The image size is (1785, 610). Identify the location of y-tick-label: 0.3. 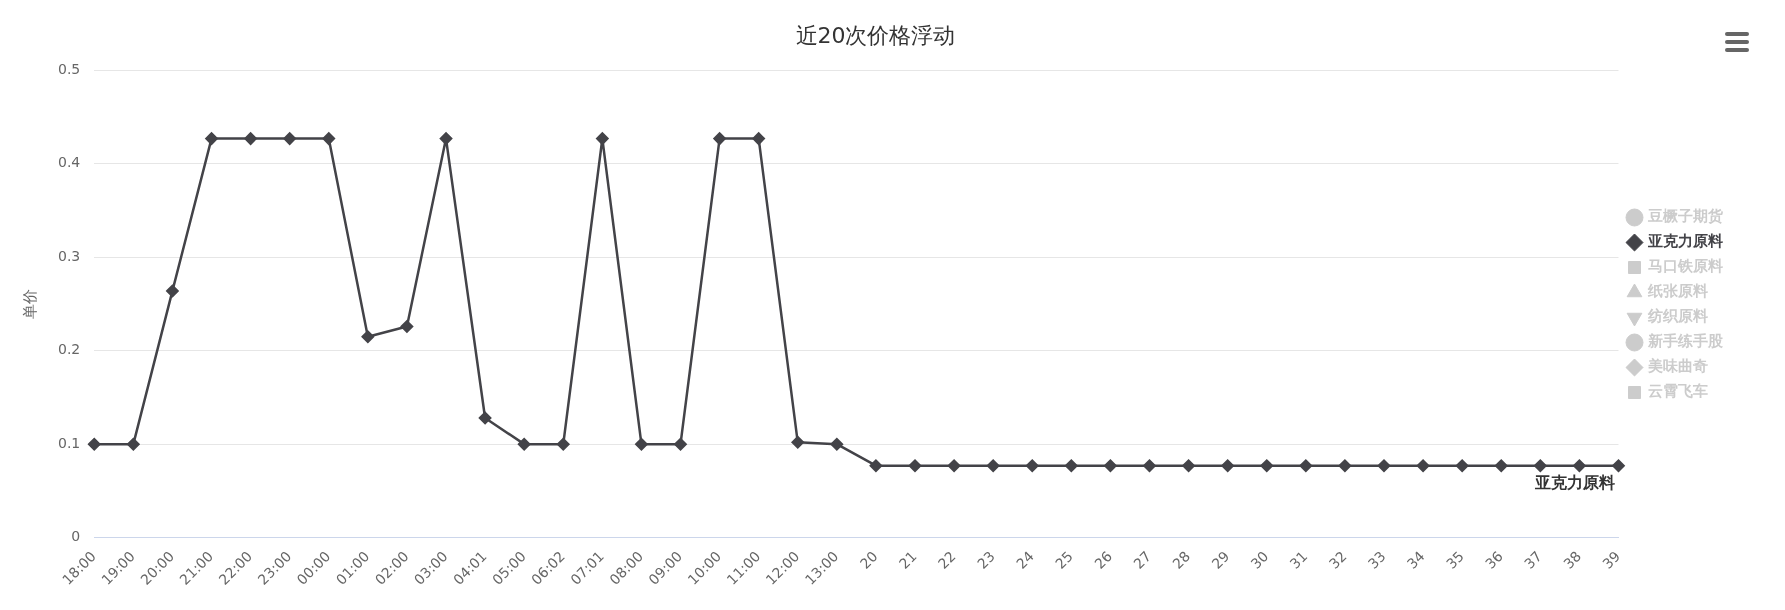
(69, 255).